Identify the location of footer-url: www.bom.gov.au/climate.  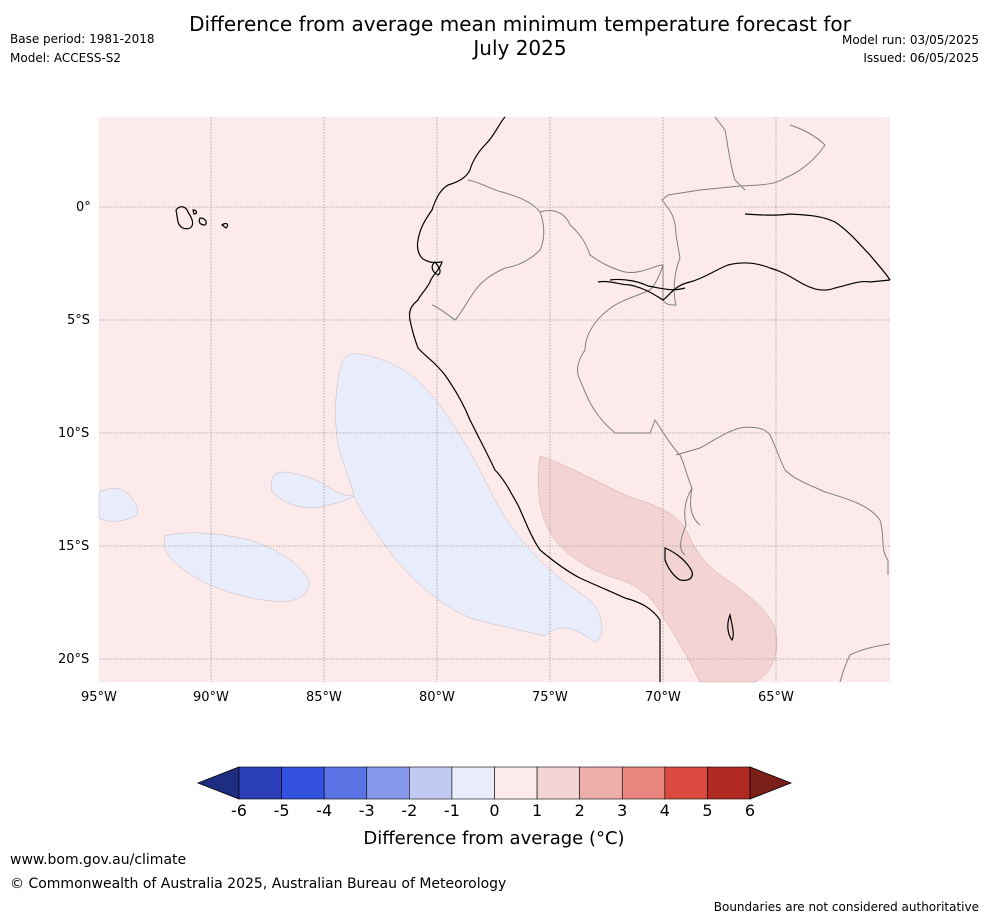
(98, 860).